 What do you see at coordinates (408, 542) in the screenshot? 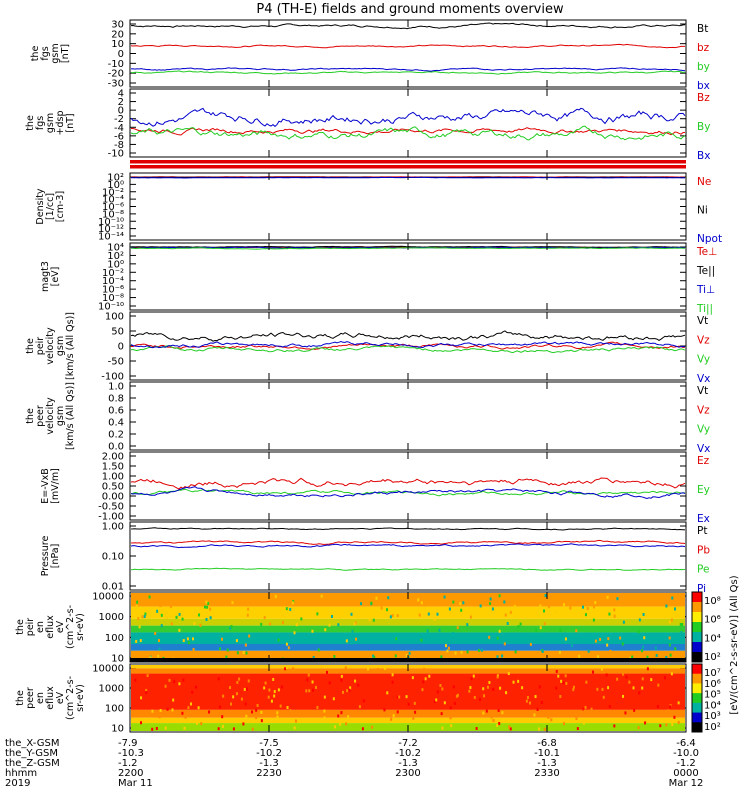
I see `series-pb` at bounding box center [408, 542].